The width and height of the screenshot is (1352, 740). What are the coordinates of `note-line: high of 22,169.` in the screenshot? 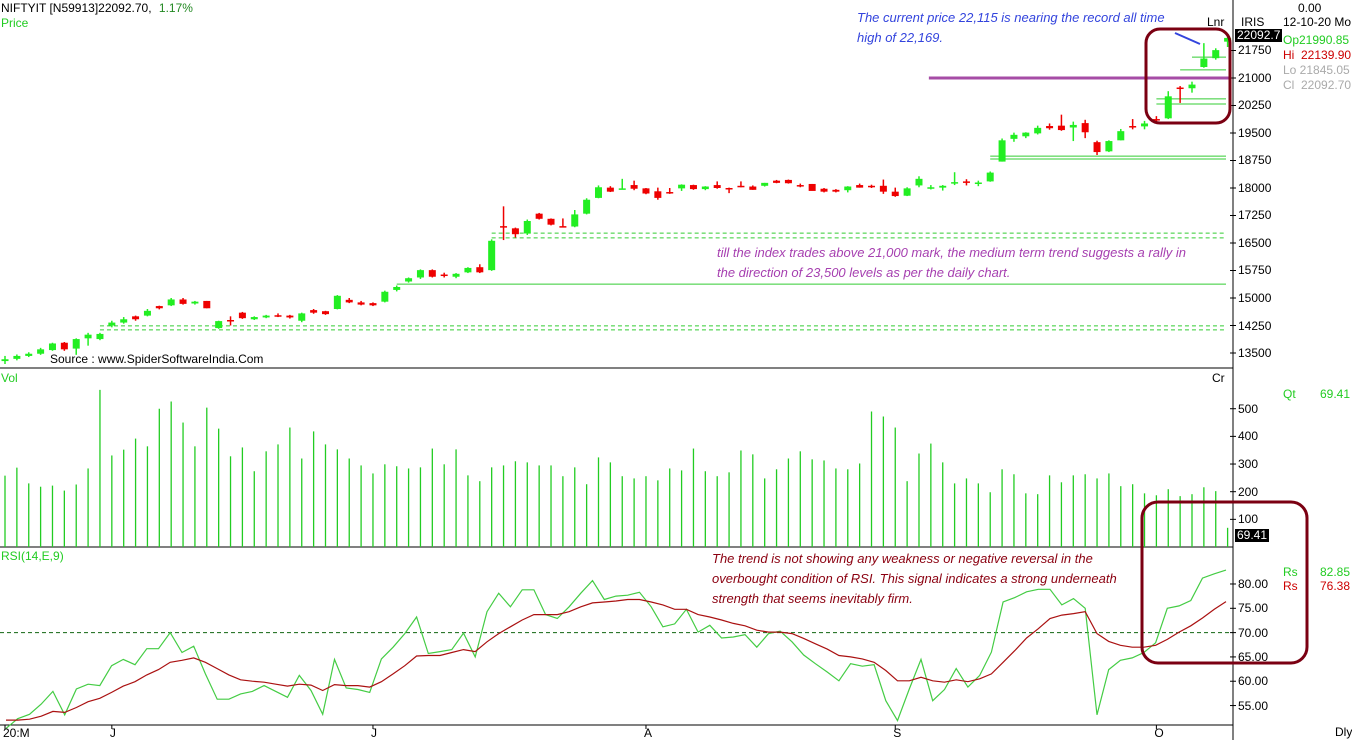 It's located at (900, 37).